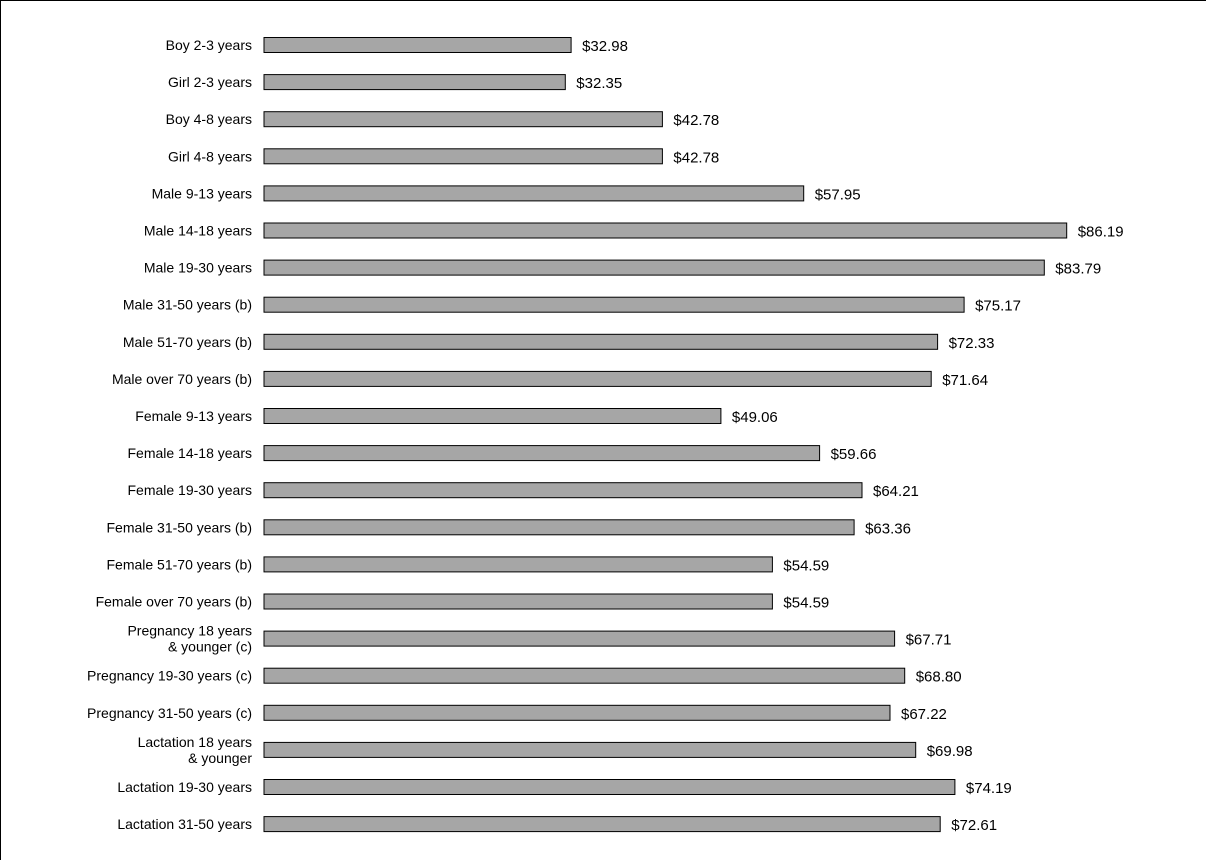 The image size is (1206, 860). I want to click on category-label-16: Pregnancy 18 years & younger (c), so click(189, 639).